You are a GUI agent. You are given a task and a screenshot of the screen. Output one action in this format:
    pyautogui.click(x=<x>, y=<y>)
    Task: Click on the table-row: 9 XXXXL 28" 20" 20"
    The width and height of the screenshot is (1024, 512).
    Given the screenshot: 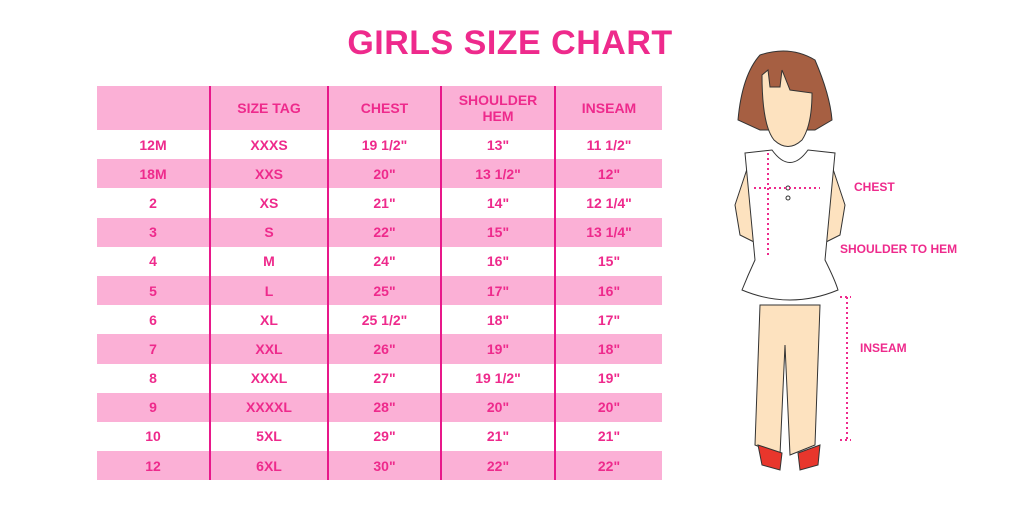 What is the action you would take?
    pyautogui.click(x=379, y=407)
    